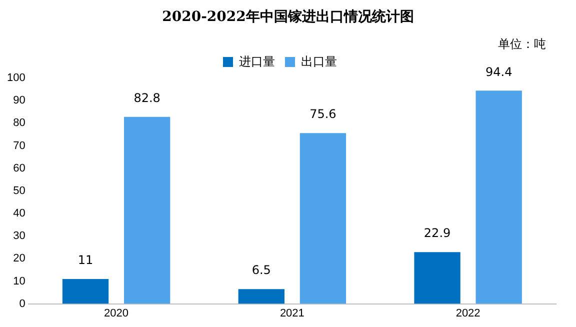 This screenshot has width=576, height=327. I want to click on chart-title: 2020-2022年中国镓进出口情况统计图, so click(288, 17).